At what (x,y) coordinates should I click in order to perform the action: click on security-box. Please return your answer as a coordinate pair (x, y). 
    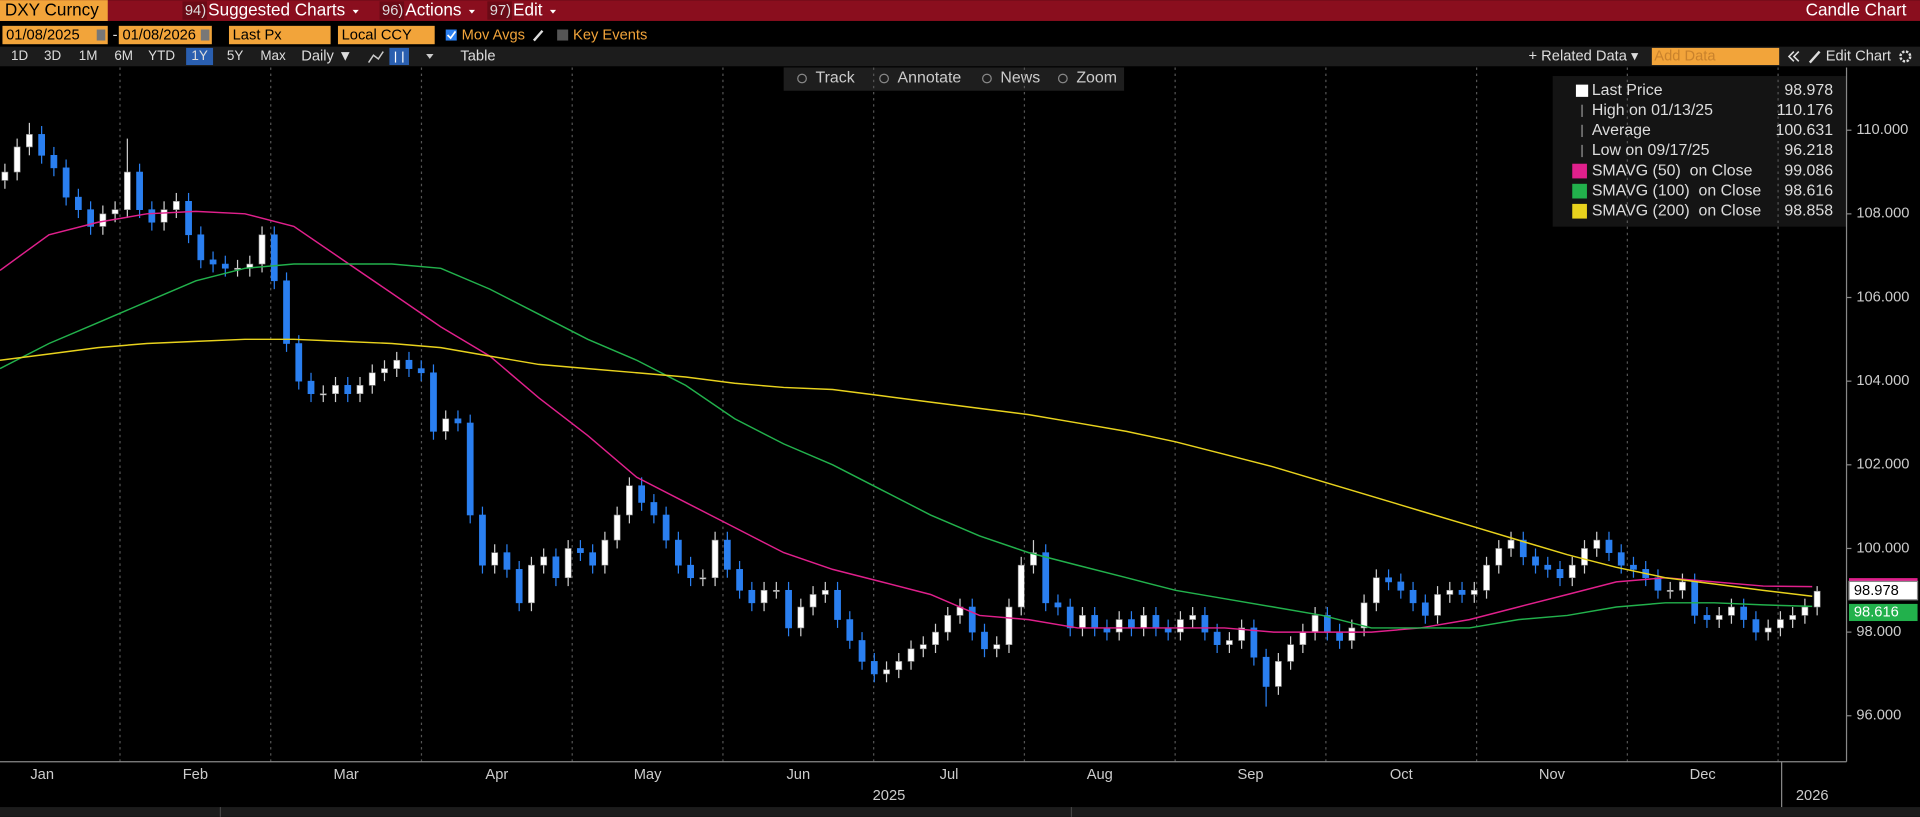
    Looking at the image, I should click on (54, 10).